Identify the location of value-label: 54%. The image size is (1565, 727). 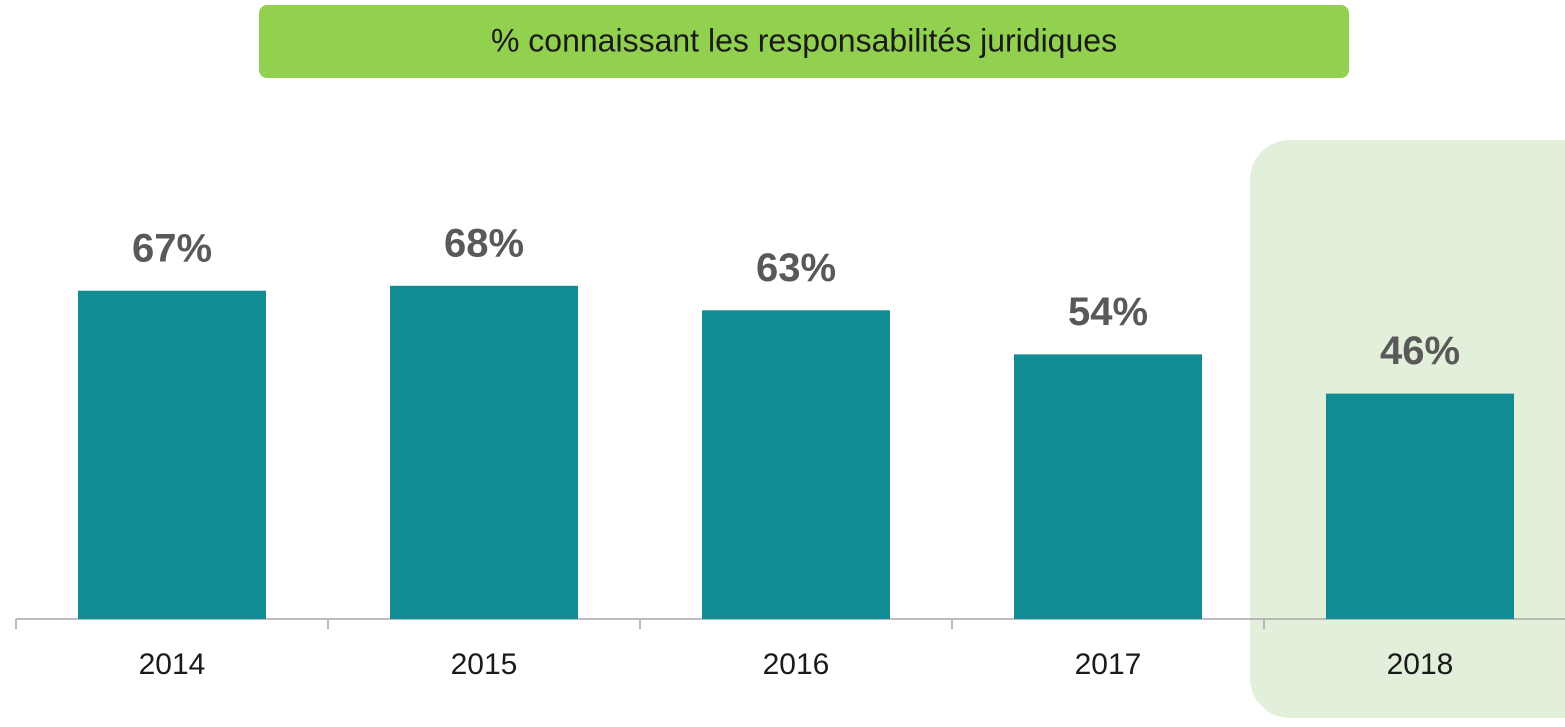
(1108, 312).